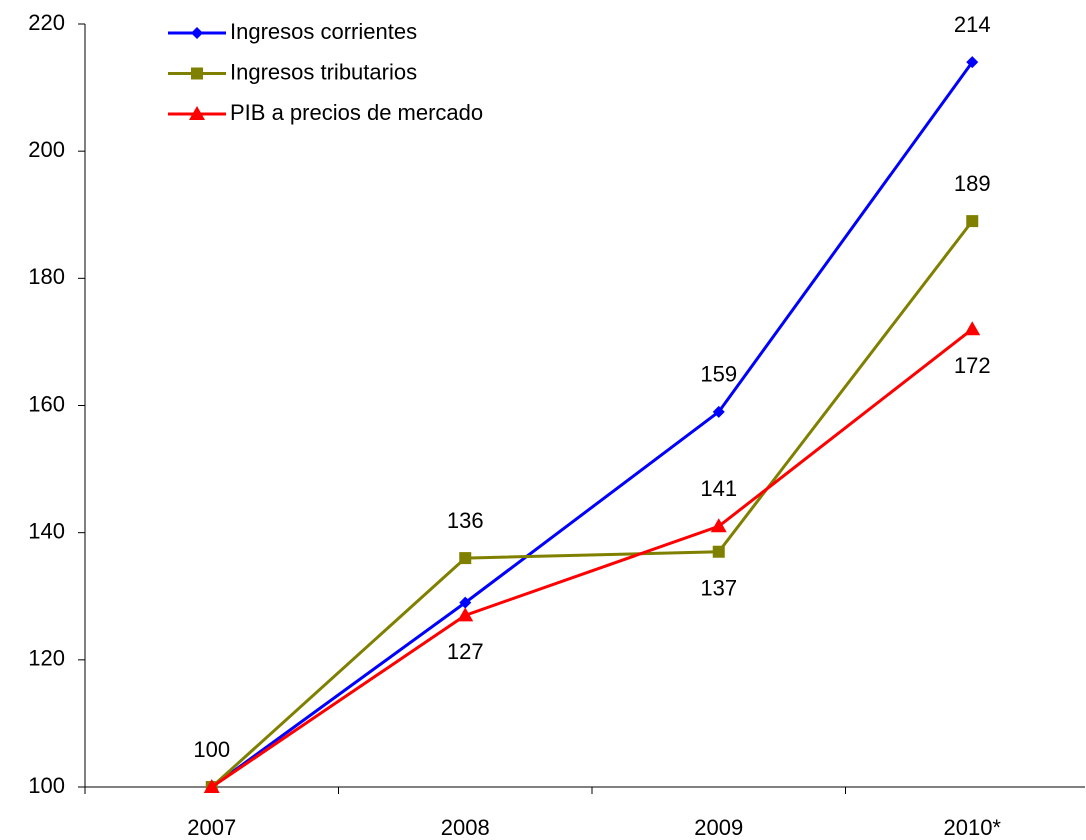 The image size is (1086, 840). Describe the element at coordinates (356, 112) in the screenshot. I see `legend-label: PIB a precios de mercado` at that location.